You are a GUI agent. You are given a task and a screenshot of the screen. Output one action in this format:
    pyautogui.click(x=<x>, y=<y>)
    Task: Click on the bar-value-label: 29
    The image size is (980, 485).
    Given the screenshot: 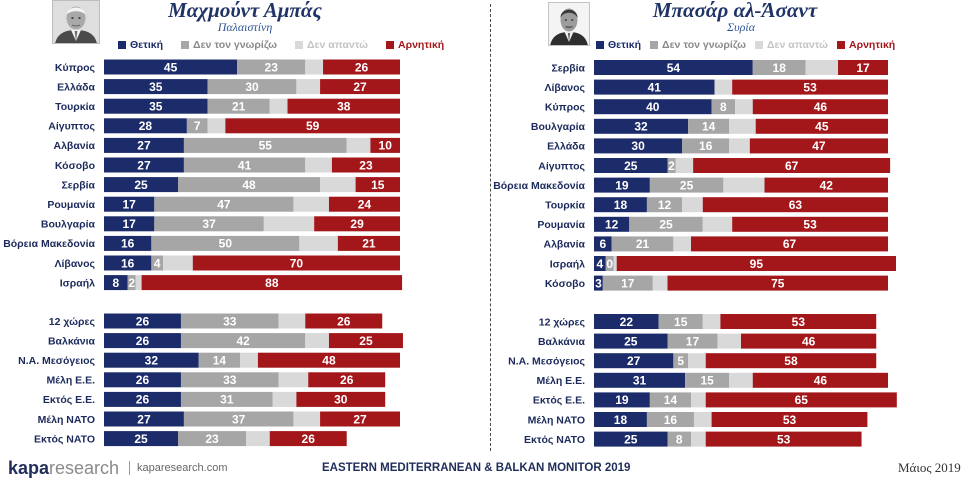 What is the action you would take?
    pyautogui.click(x=357, y=224)
    